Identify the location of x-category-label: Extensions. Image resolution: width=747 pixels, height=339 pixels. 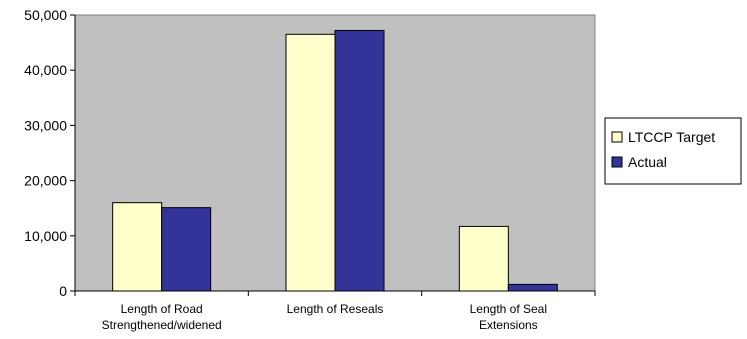
(508, 325).